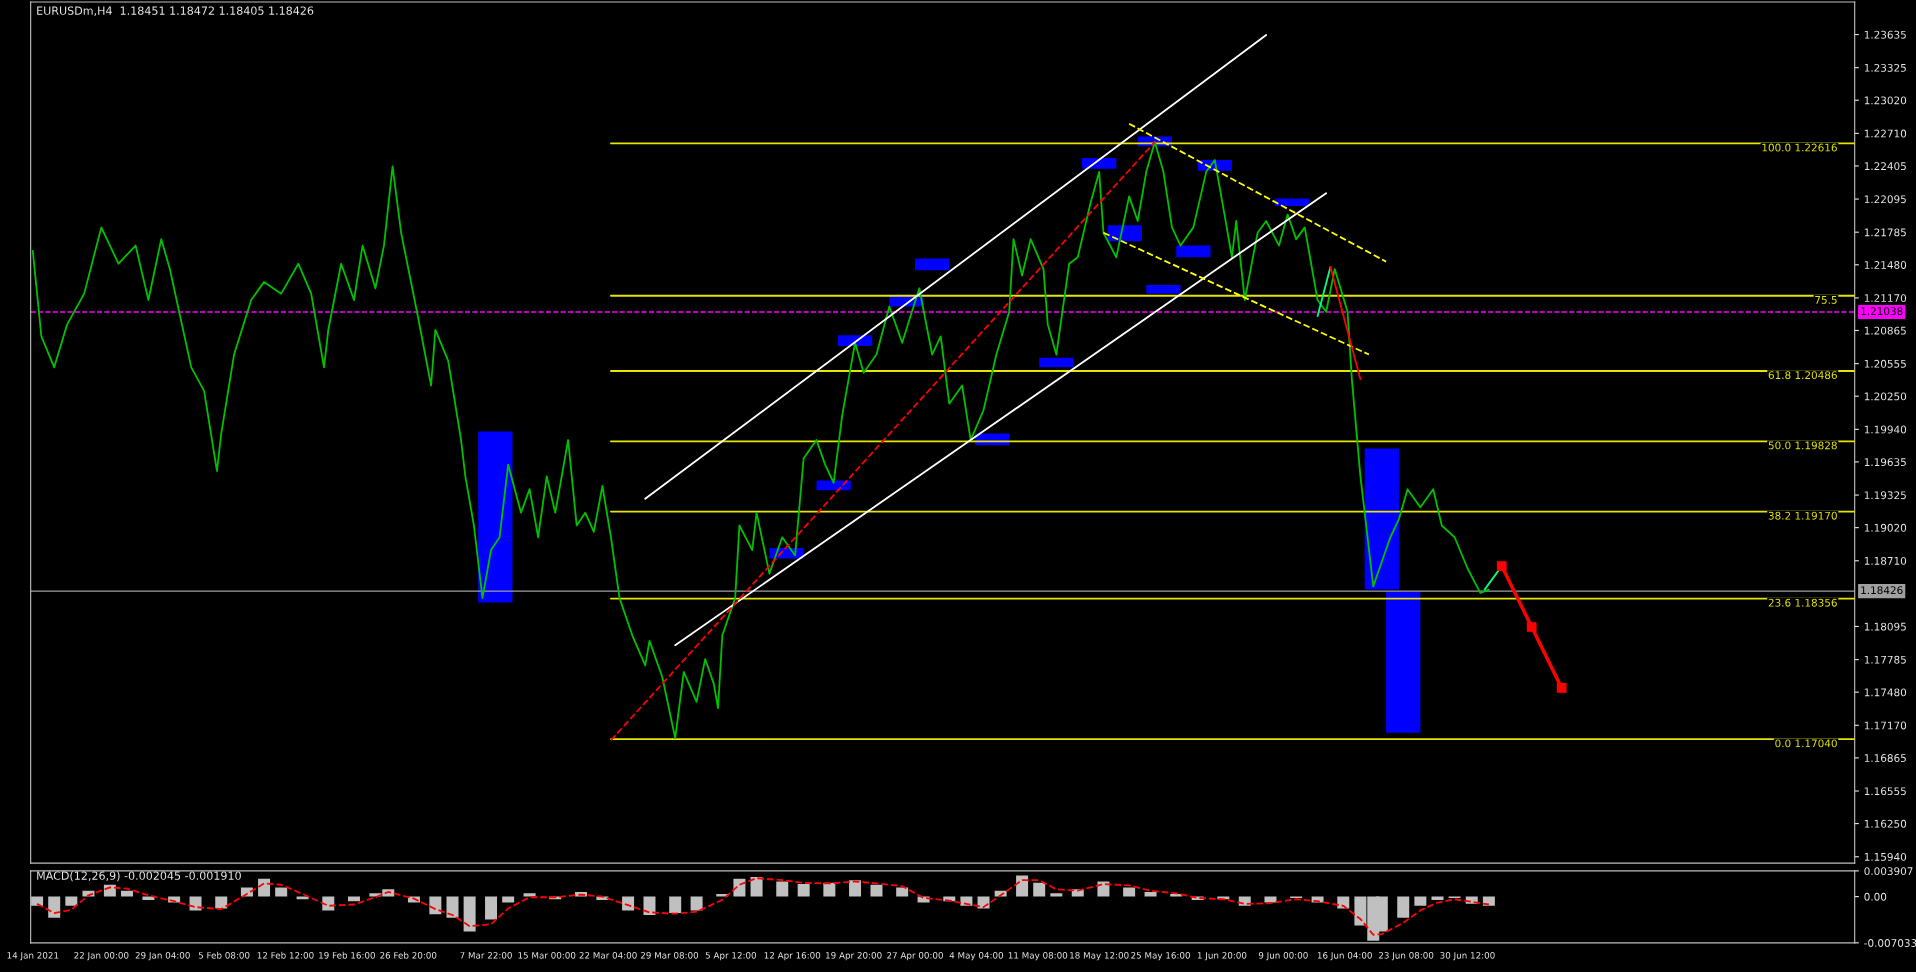  What do you see at coordinates (1222, 956) in the screenshot?
I see `x-tick-label: 1 Jun 20:00` at bounding box center [1222, 956].